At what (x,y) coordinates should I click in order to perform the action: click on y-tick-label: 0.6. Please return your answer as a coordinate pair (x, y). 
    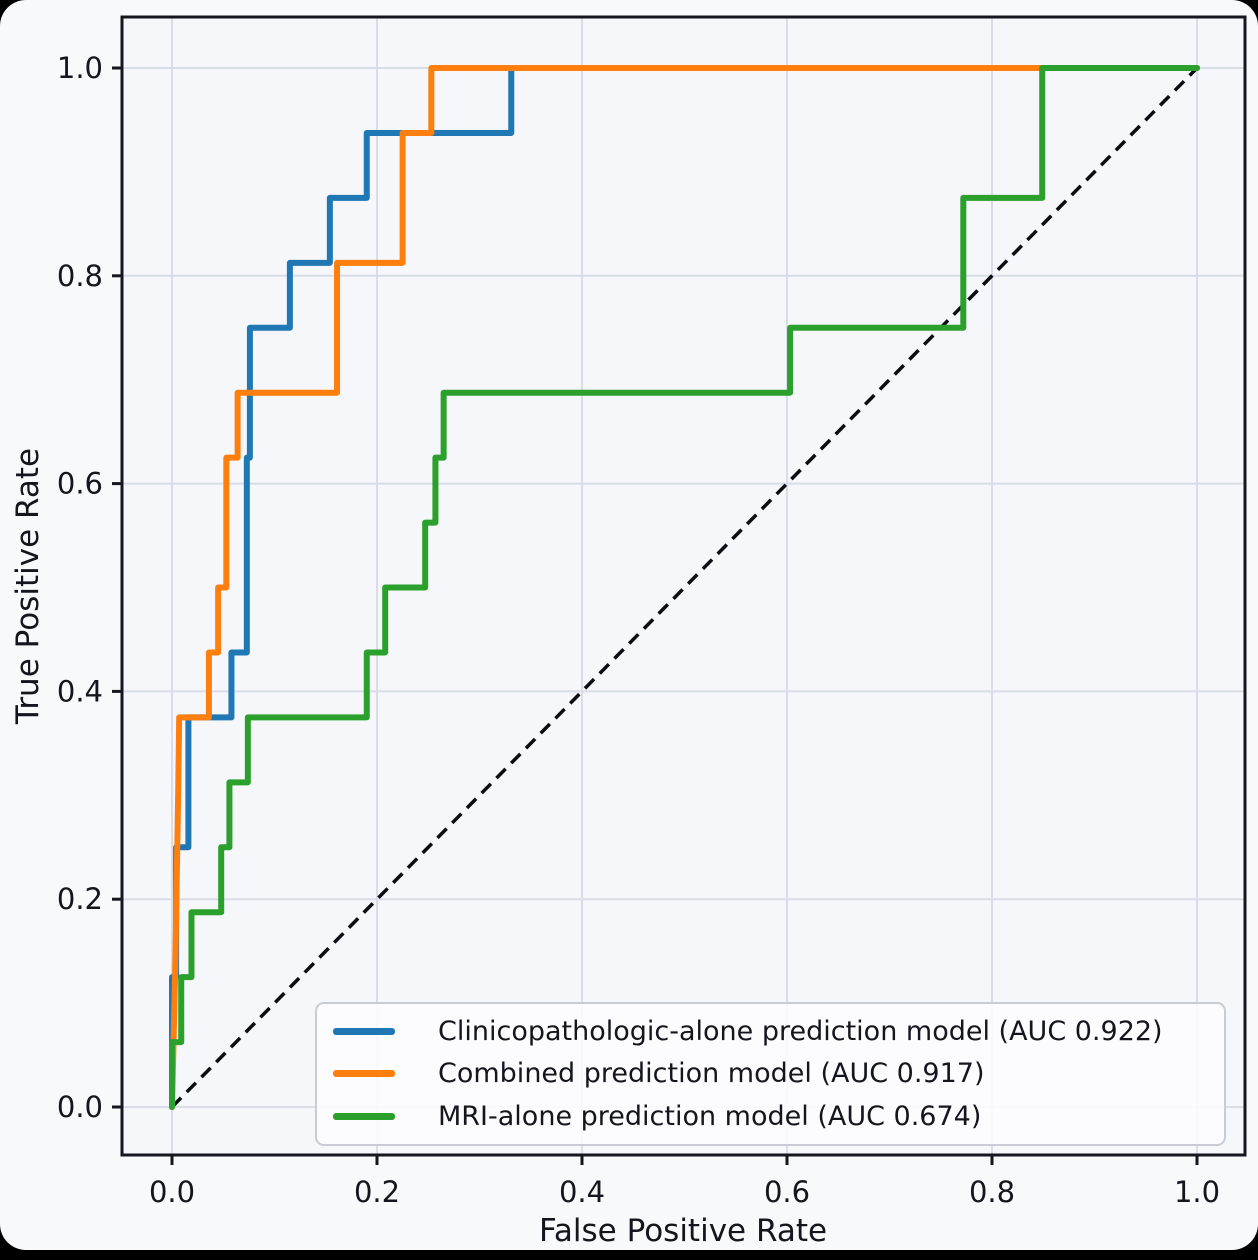
    Looking at the image, I should click on (80, 484).